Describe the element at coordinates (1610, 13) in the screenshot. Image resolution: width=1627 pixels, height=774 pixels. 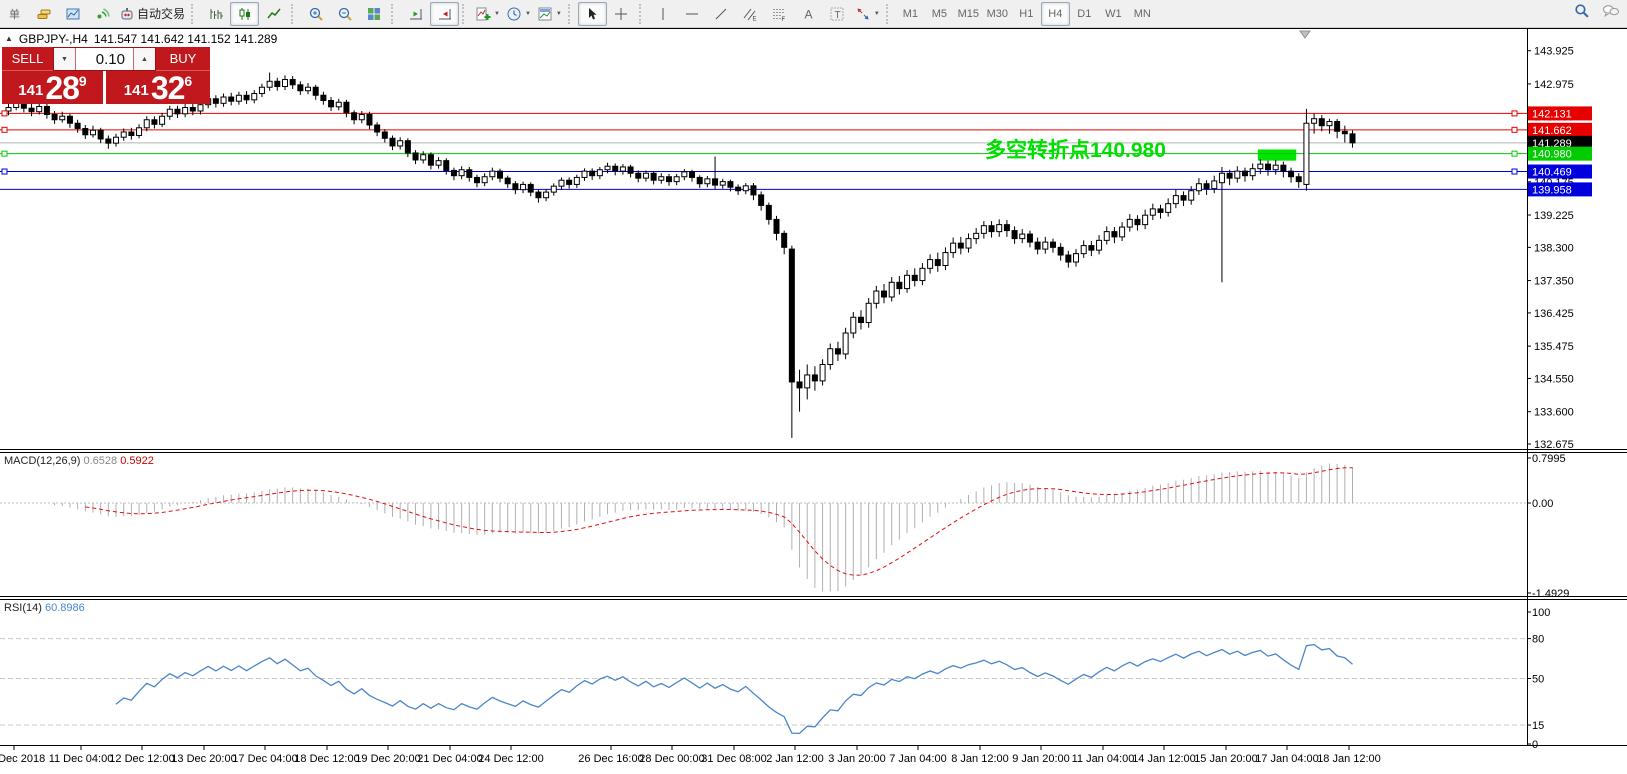
I see `chat-icon` at that location.